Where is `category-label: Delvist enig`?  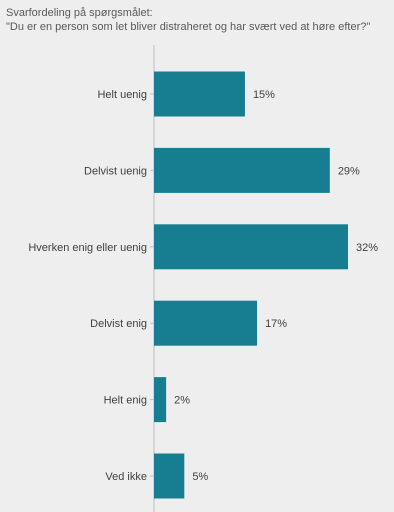
category-label: Delvist enig is located at coordinates (118, 324).